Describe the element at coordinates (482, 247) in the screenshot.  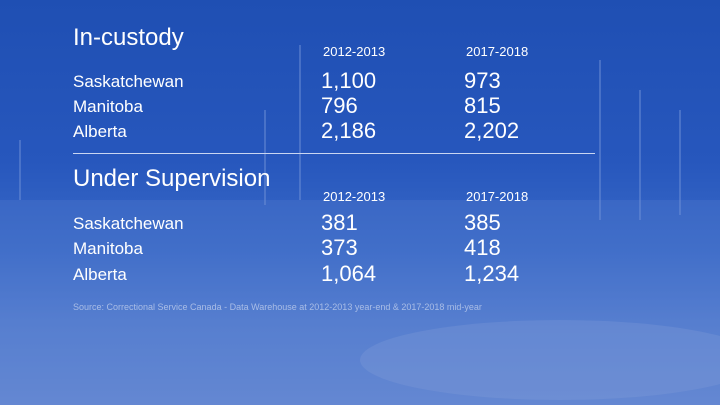
I see `cell-value: 418` at that location.